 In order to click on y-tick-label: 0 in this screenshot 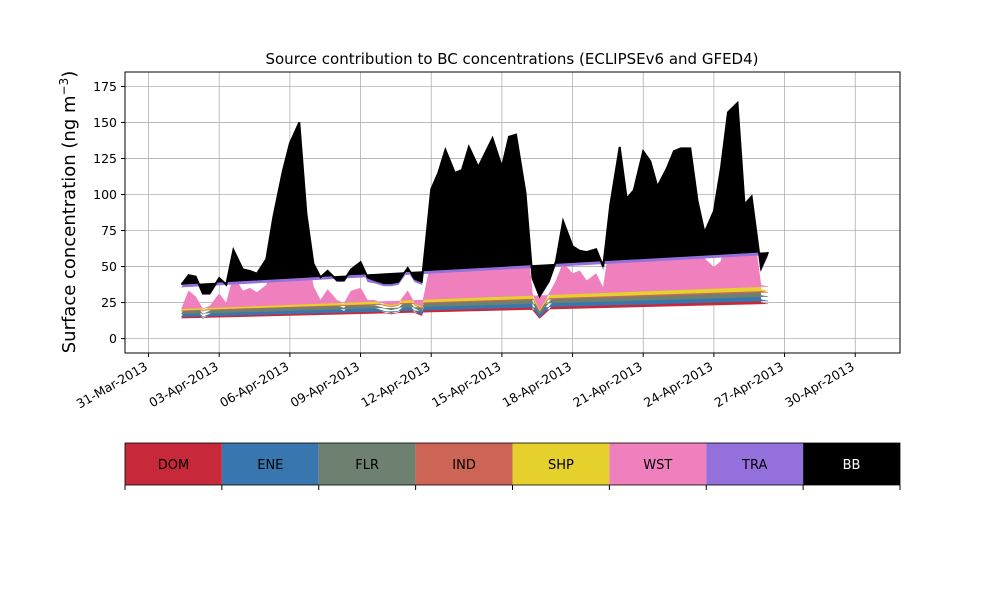, I will do `click(113, 338)`.